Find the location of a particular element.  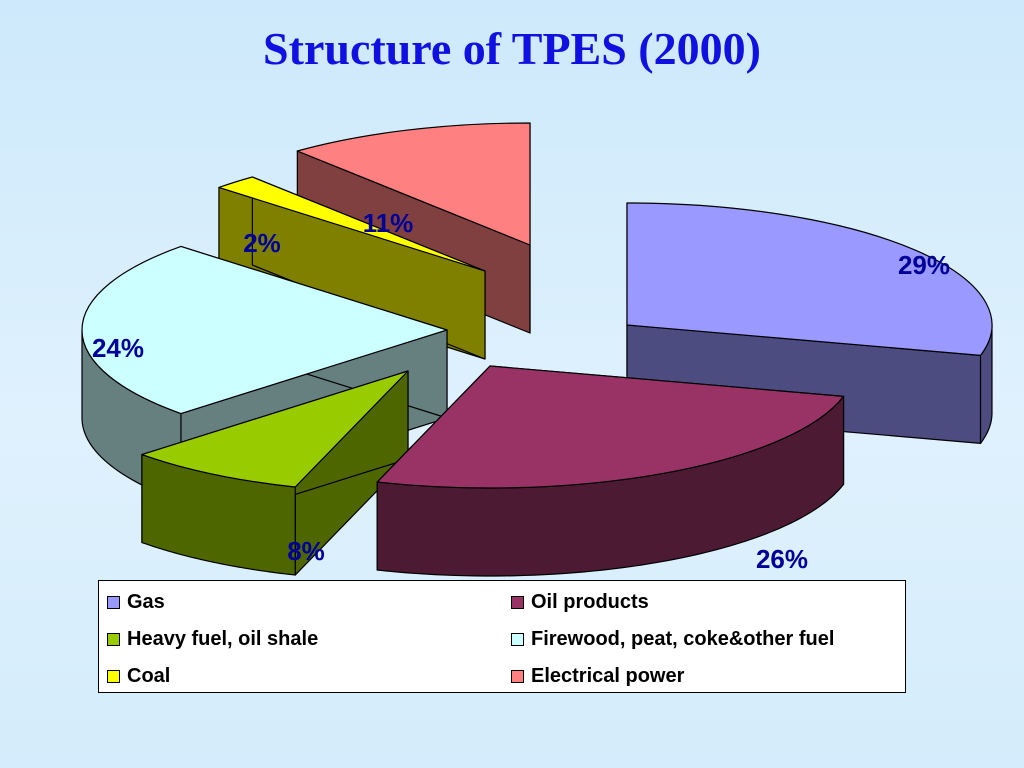

legend-item-oil-products: Oil products is located at coordinates (580, 602).